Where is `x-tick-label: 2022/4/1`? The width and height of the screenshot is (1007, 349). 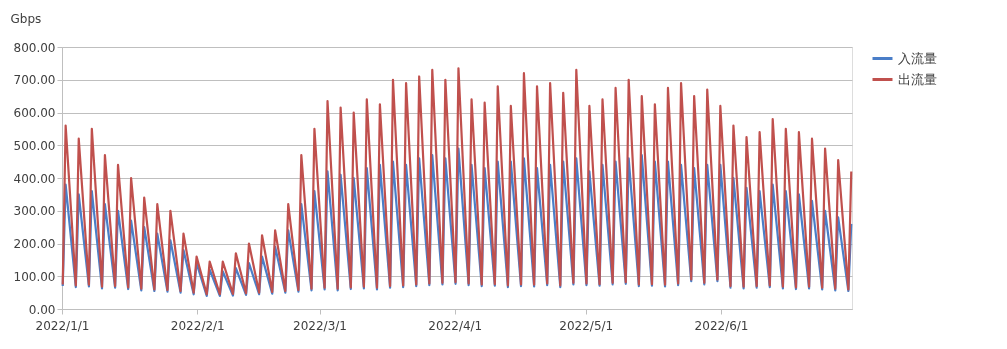
x-tick-label: 2022/4/1 is located at coordinates (455, 325).